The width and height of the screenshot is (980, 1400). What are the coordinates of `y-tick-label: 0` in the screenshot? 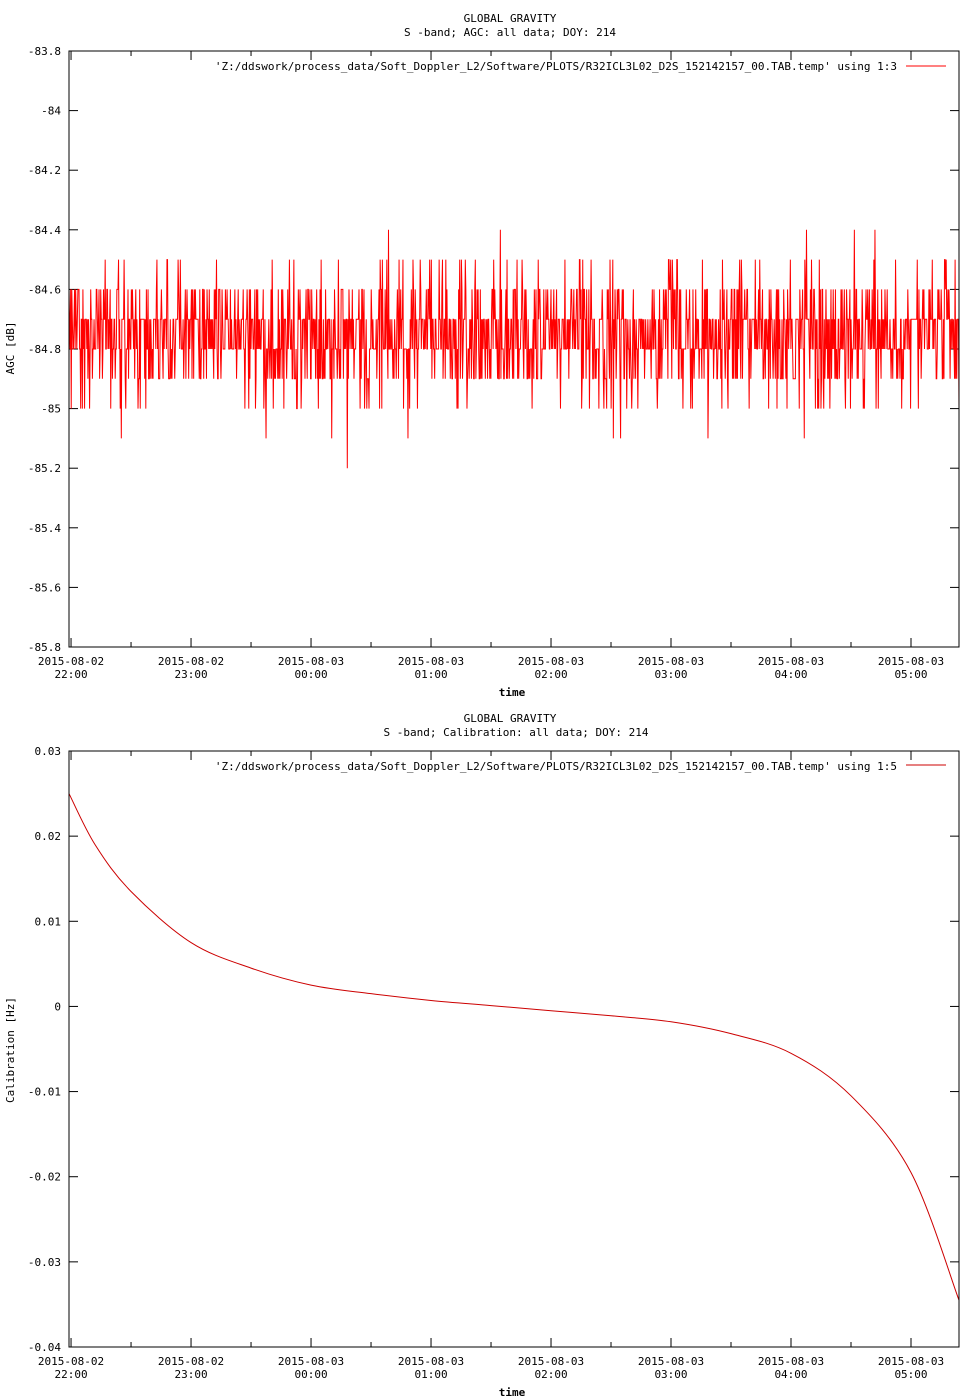 It's located at (57, 1006).